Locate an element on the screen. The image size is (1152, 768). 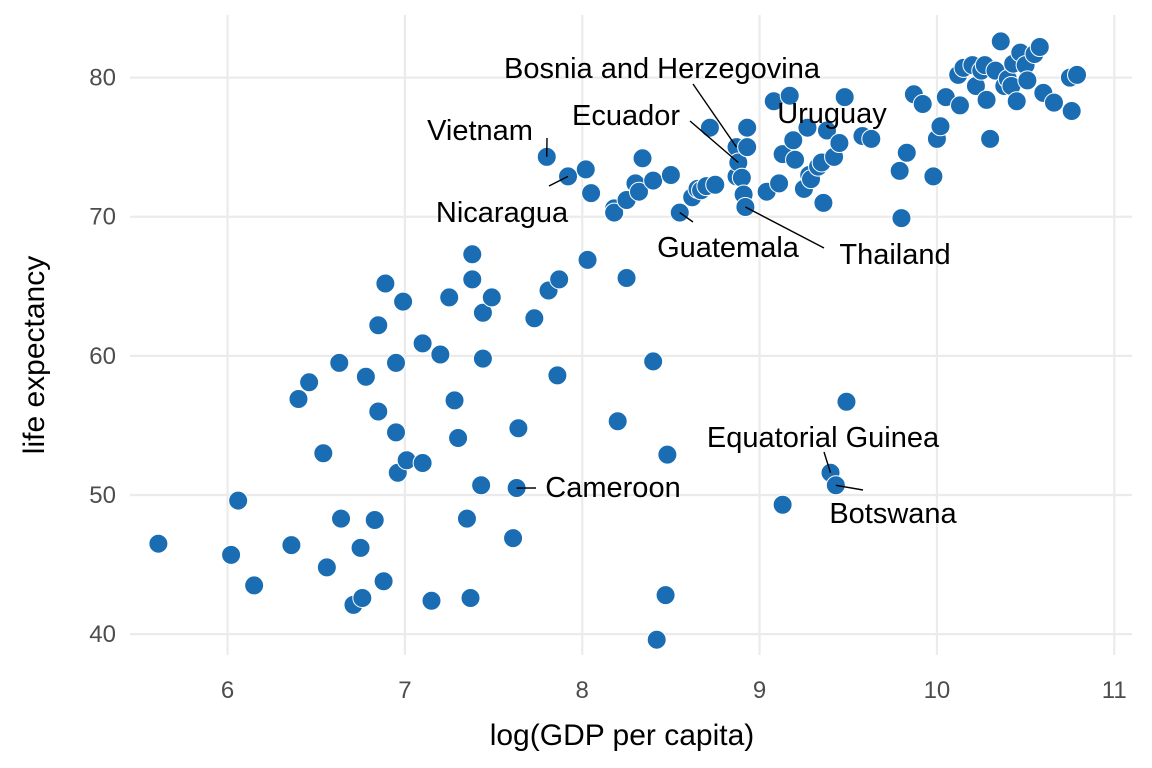
y-tick-label: 70 is located at coordinates (102, 217).